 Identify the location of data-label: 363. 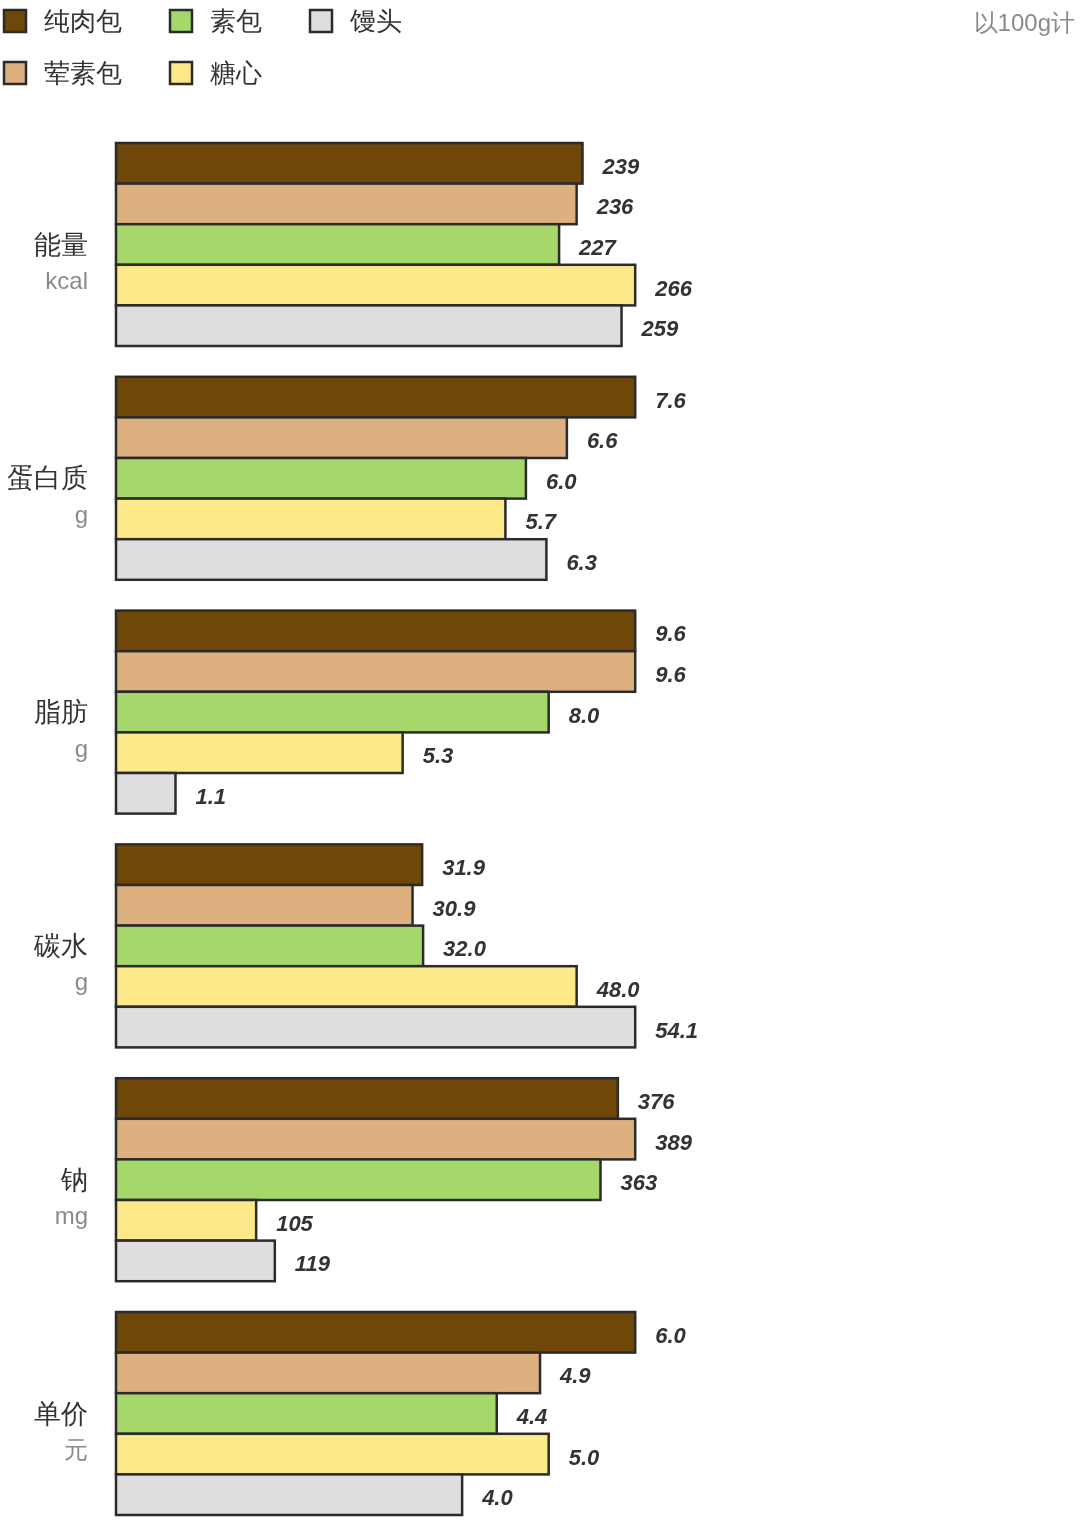
(639, 1183).